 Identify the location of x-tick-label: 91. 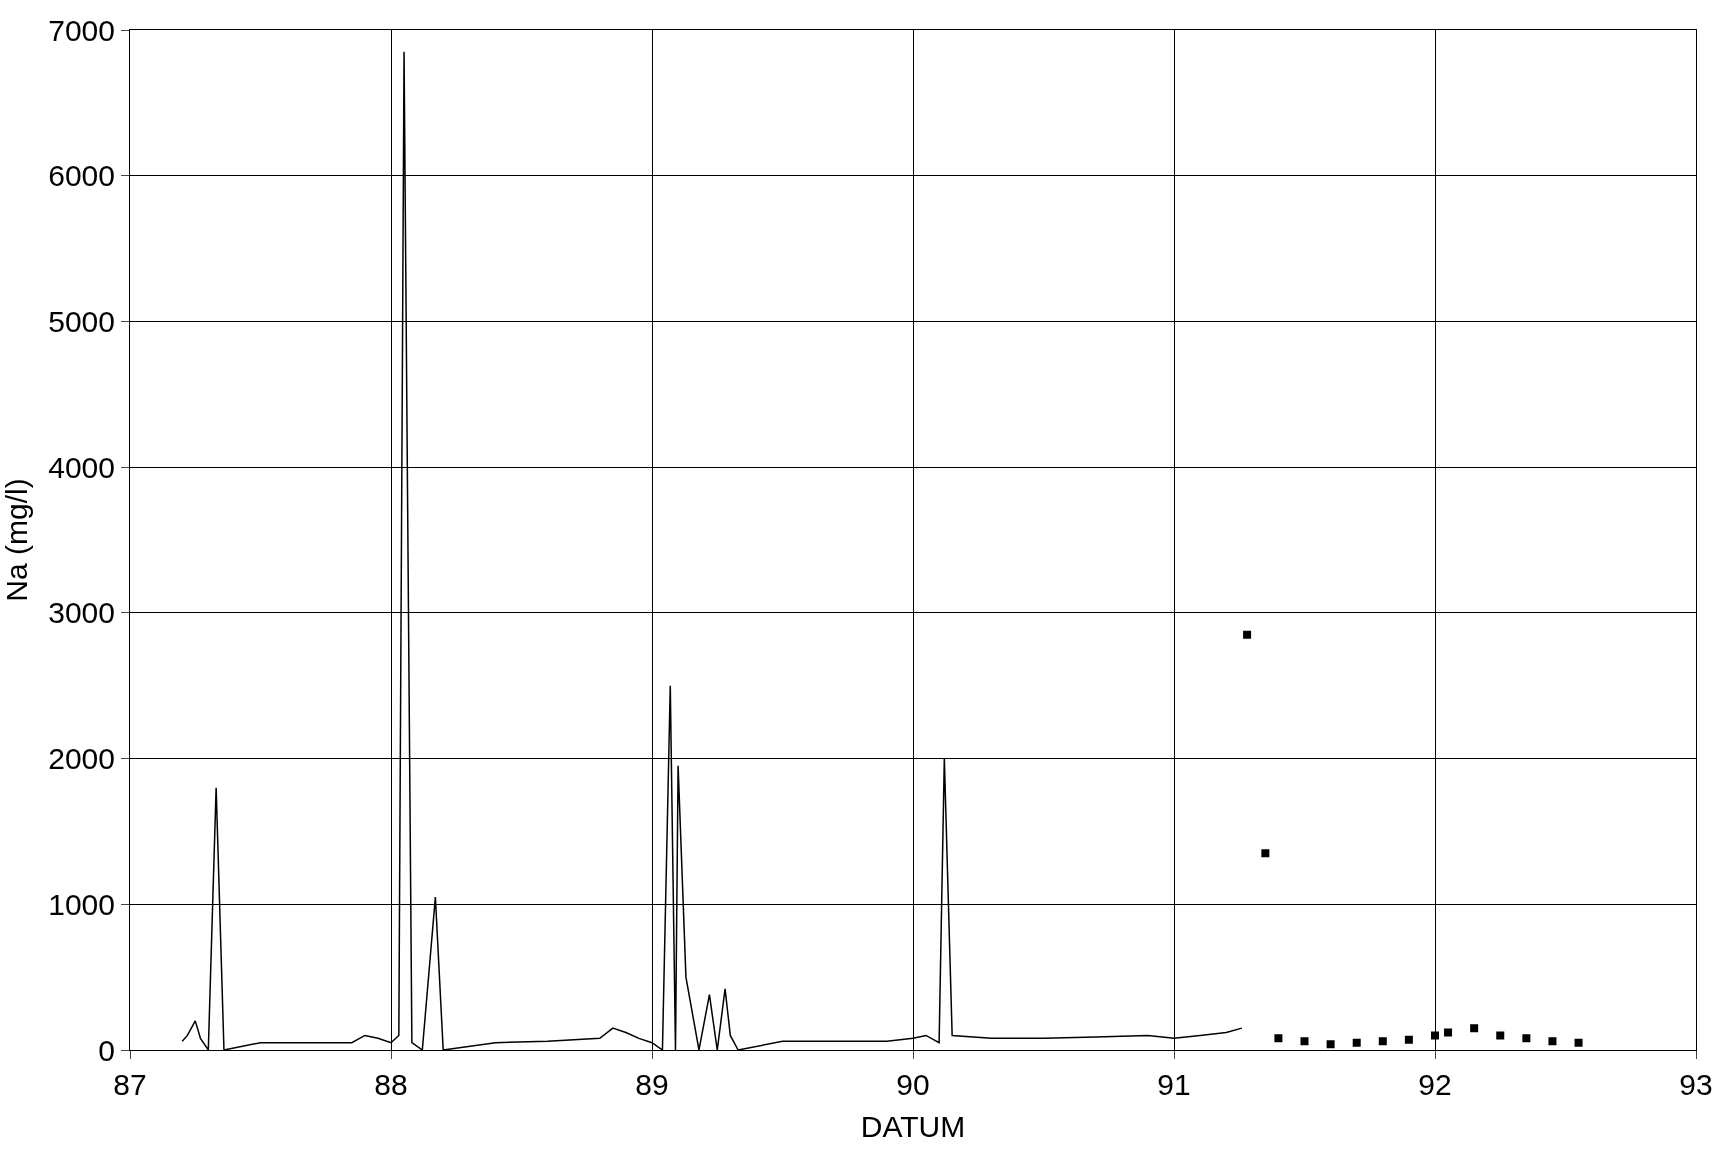
(1174, 1084).